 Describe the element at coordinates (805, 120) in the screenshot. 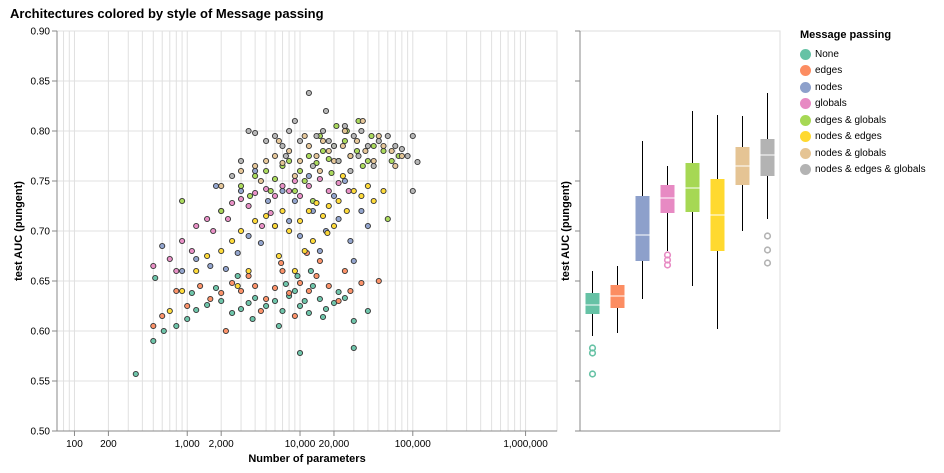

I see `legend-swatch` at that location.